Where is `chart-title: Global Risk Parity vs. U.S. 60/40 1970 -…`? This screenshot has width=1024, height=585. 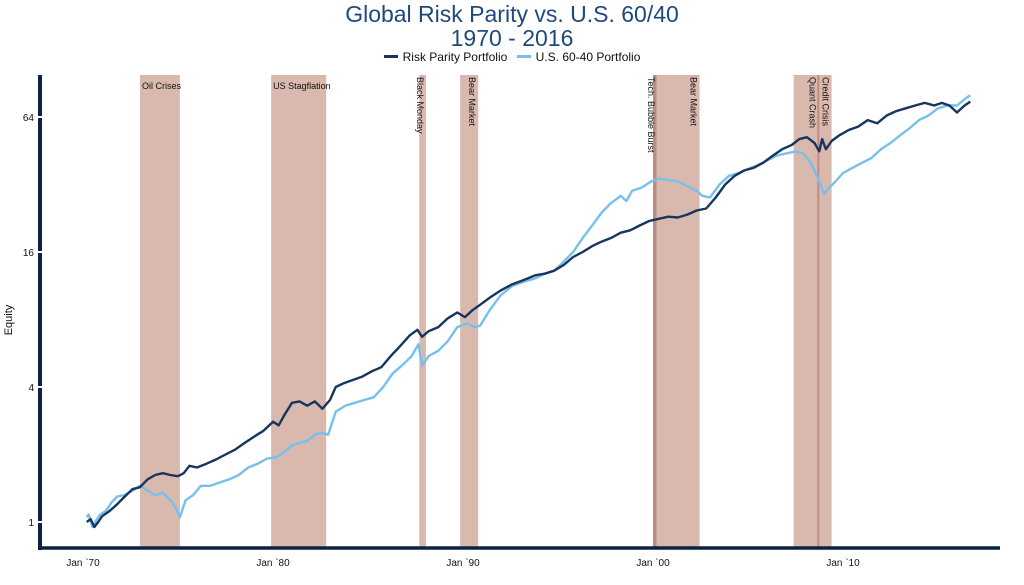
chart-title: Global Risk Parity vs. U.S. 60/40 1970 -… is located at coordinates (512, 26).